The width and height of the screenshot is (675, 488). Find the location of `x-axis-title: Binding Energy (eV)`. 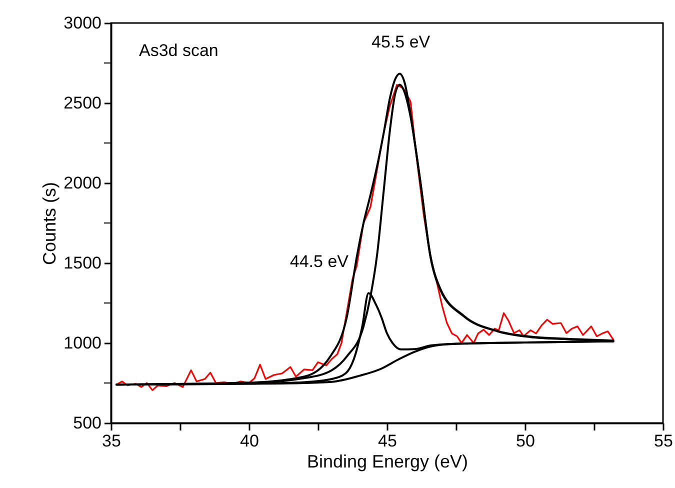

x-axis-title: Binding Energy (eV) is located at coordinates (387, 462).